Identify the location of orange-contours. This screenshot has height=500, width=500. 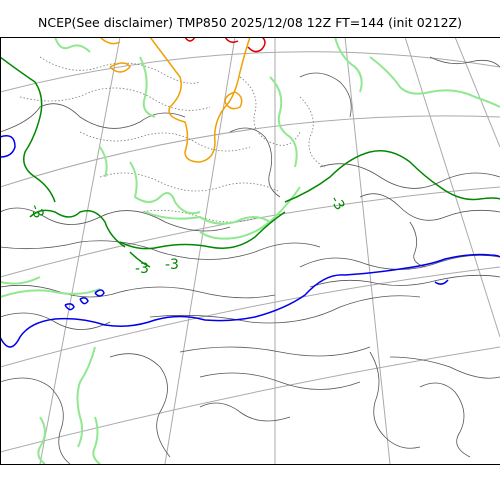
(175, 100).